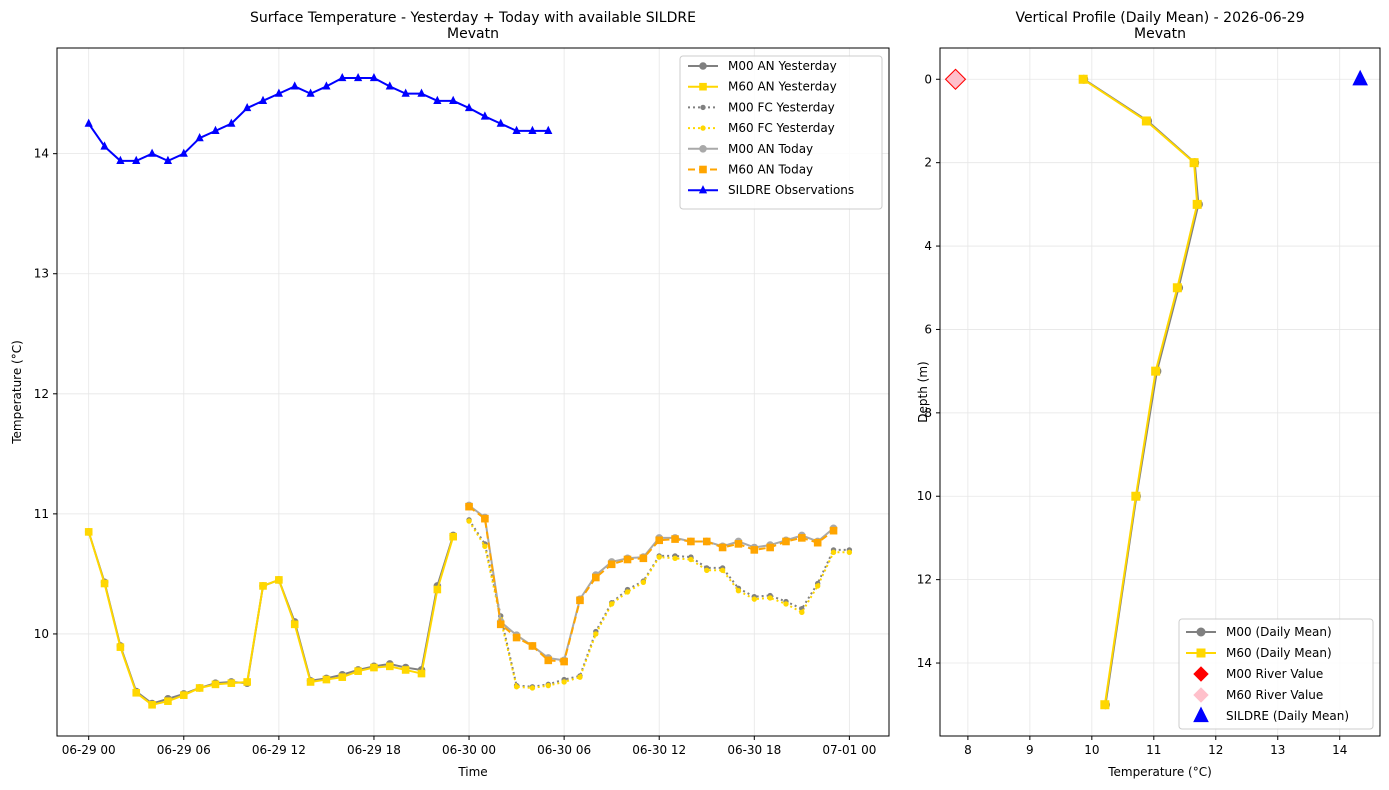 The height and width of the screenshot is (790, 1389). What do you see at coordinates (41, 634) in the screenshot?
I see `surface-y-tick-label: 10` at bounding box center [41, 634].